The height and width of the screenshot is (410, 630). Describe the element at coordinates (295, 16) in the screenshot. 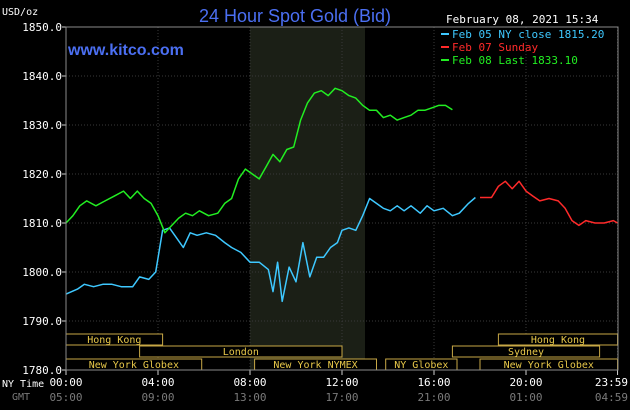

I see `chart-title: 24 Hour Spot Gold (Bid)` at that location.